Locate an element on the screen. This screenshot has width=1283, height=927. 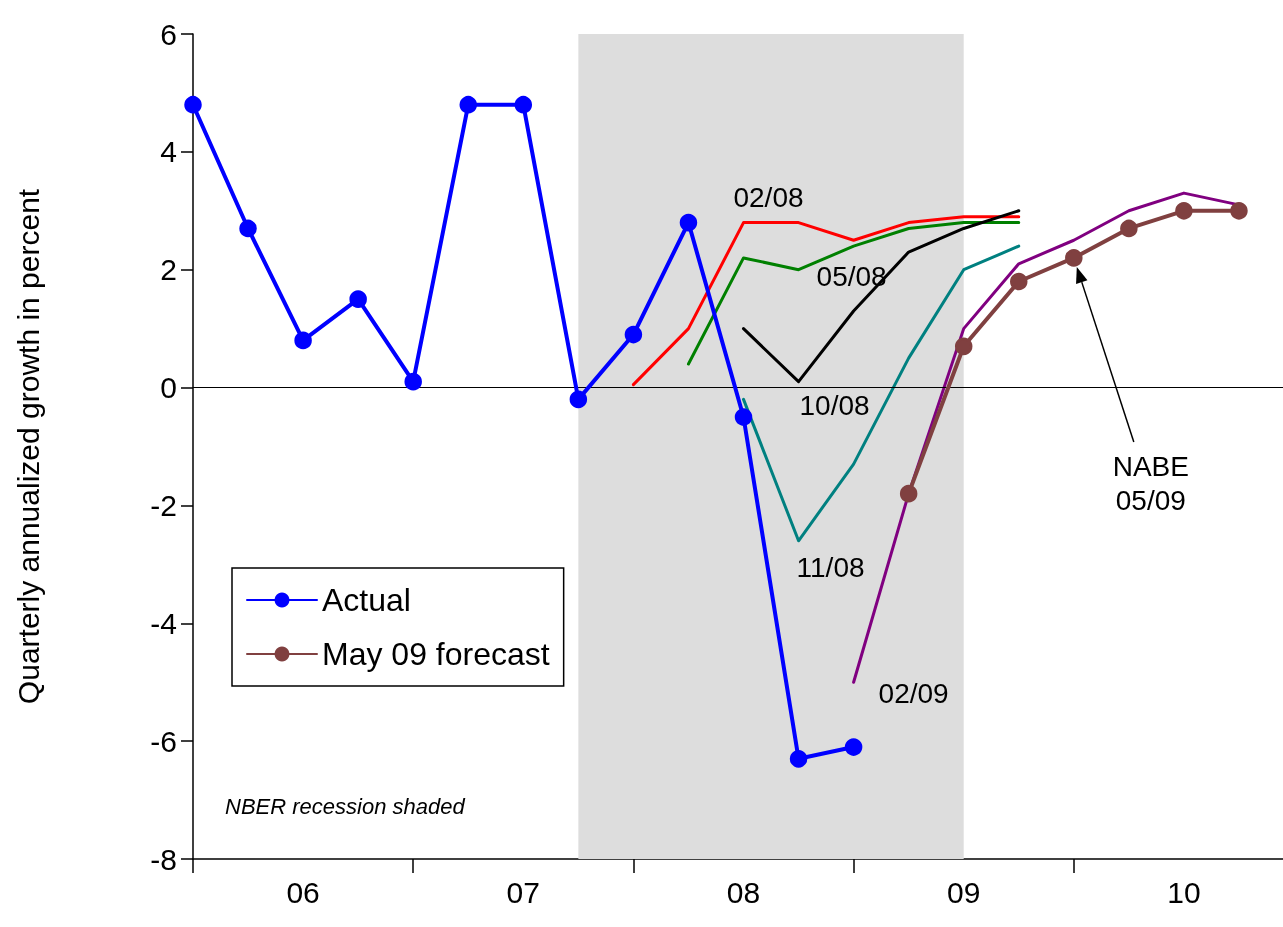
x-tick-label: 10 is located at coordinates (1184, 892).